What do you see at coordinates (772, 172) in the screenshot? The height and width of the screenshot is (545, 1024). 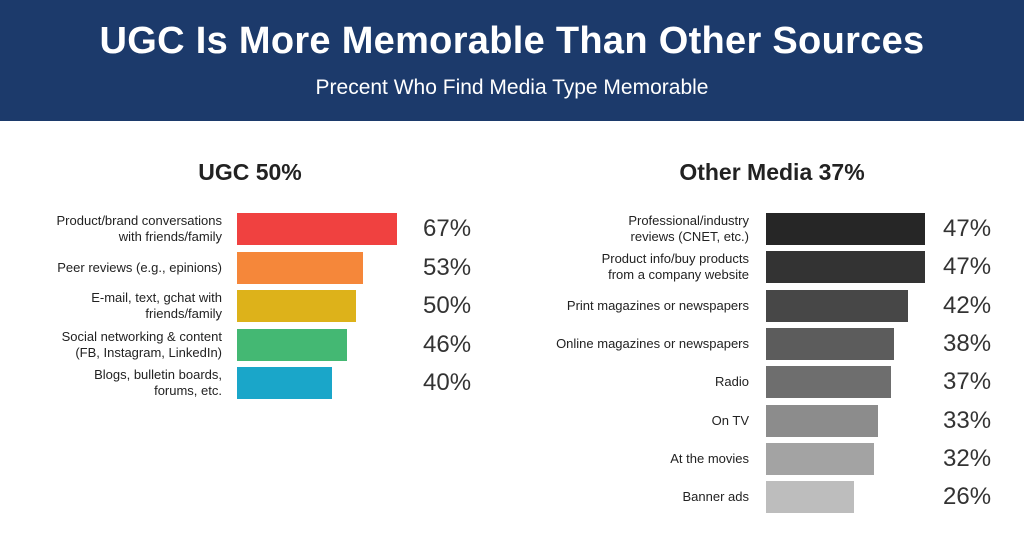 I see `other-media-chart-title: Other Media 37%` at bounding box center [772, 172].